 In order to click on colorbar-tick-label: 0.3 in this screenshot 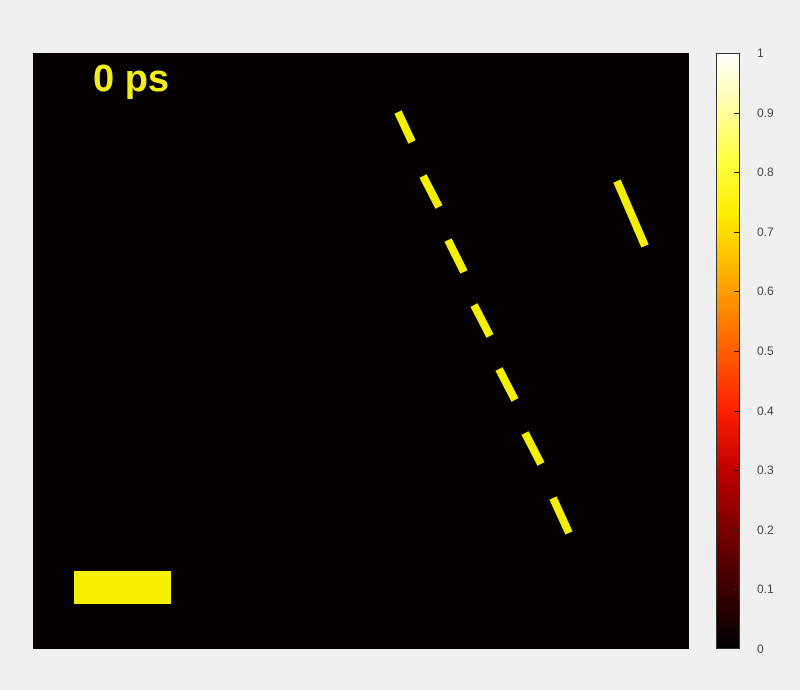, I will do `click(765, 470)`.